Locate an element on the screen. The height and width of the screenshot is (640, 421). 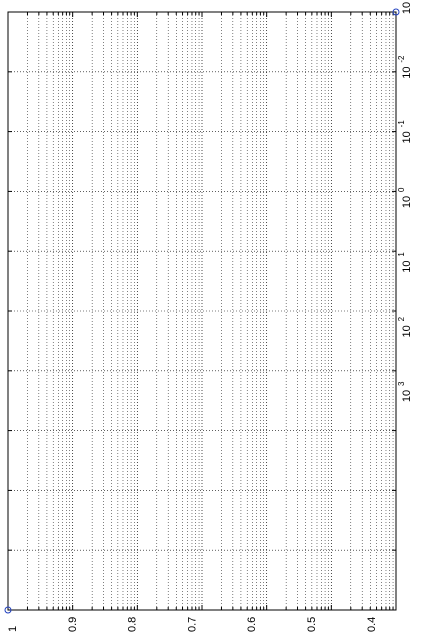
tick-label-log: 10 3 is located at coordinates (405, 391).